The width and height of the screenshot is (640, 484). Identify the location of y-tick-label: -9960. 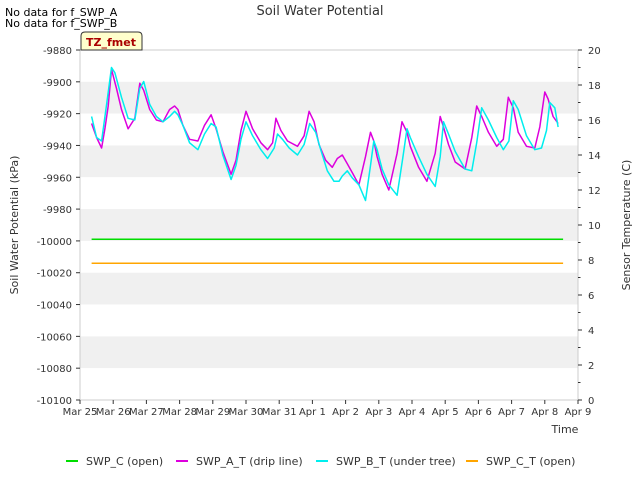
(57, 178).